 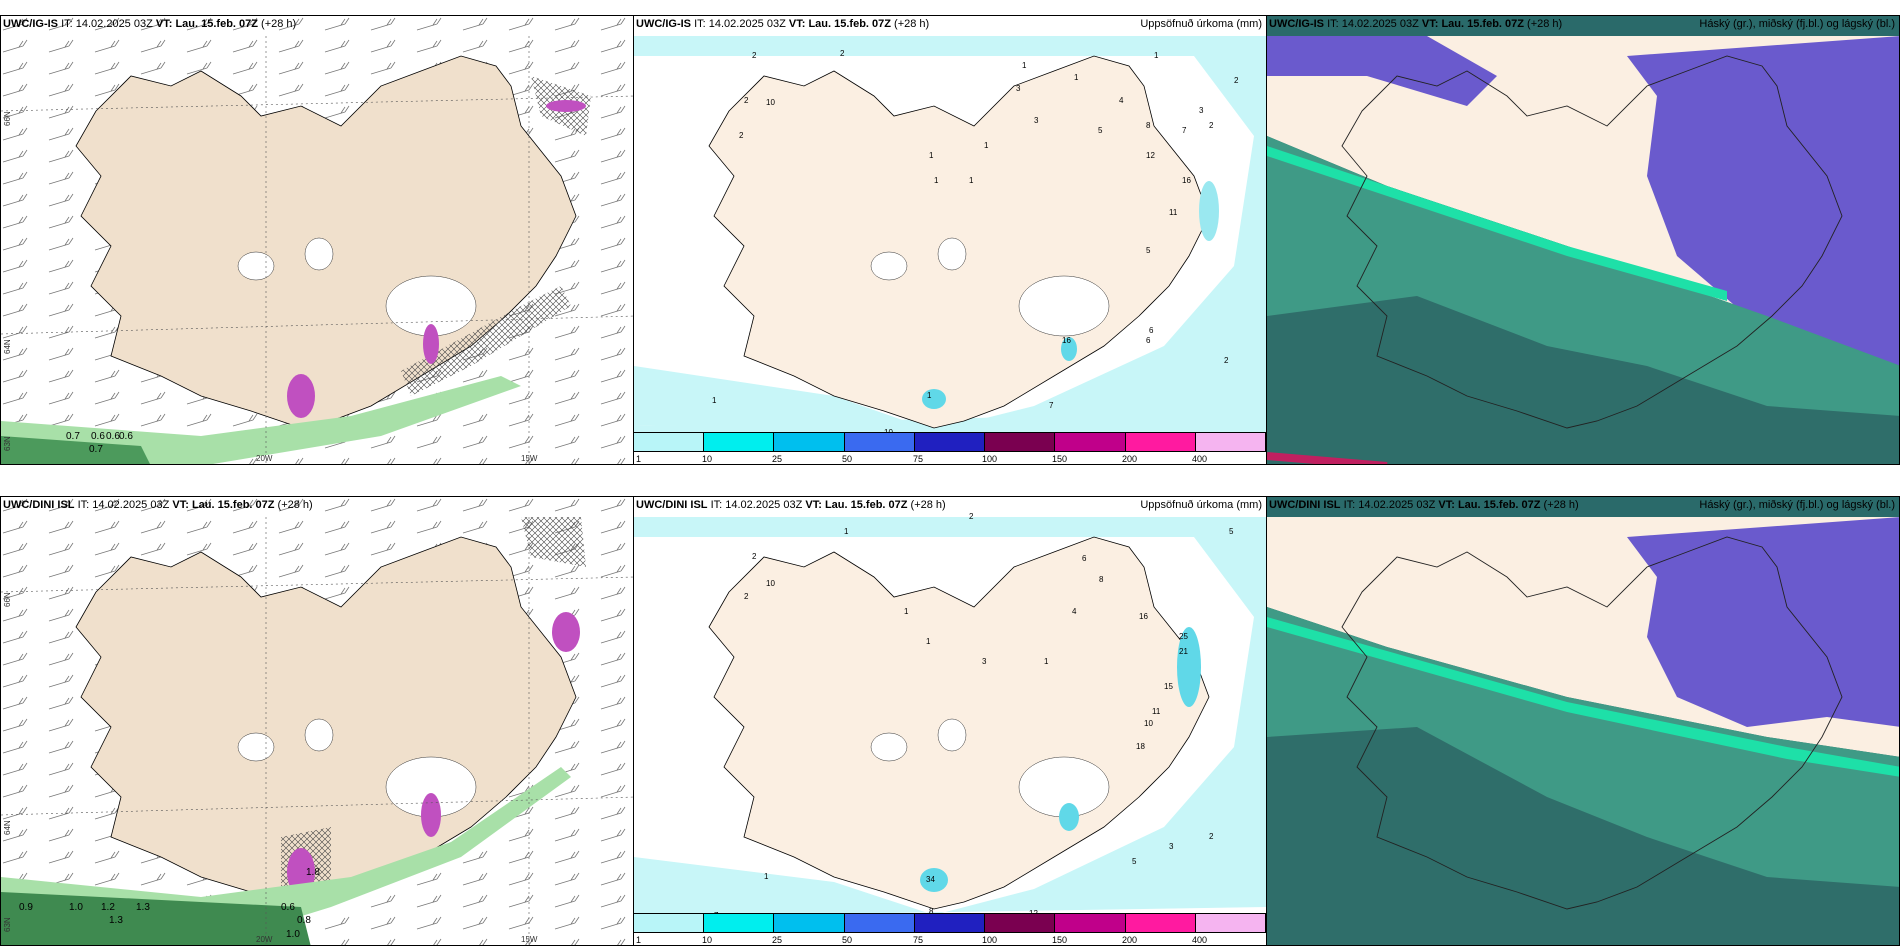 I want to click on colorbar-tick: 75, so click(x=918, y=459).